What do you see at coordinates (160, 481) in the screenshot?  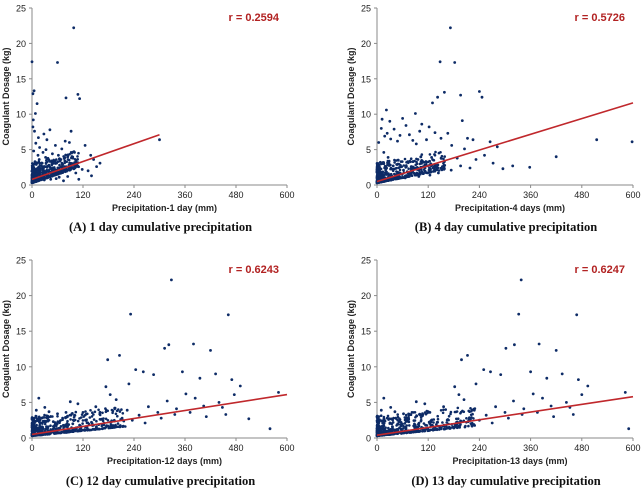 I see `panel-caption: (C) 12 day cumulative precipitation` at bounding box center [160, 481].